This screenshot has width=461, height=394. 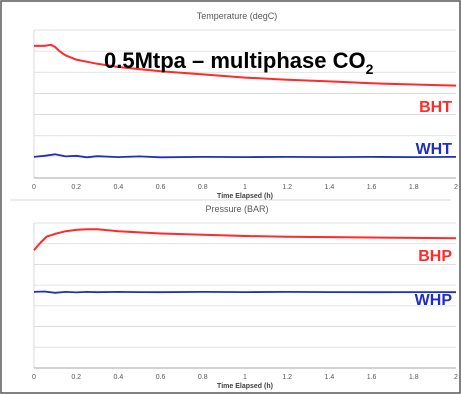 I want to click on series-label-wht: WHT, so click(x=434, y=149).